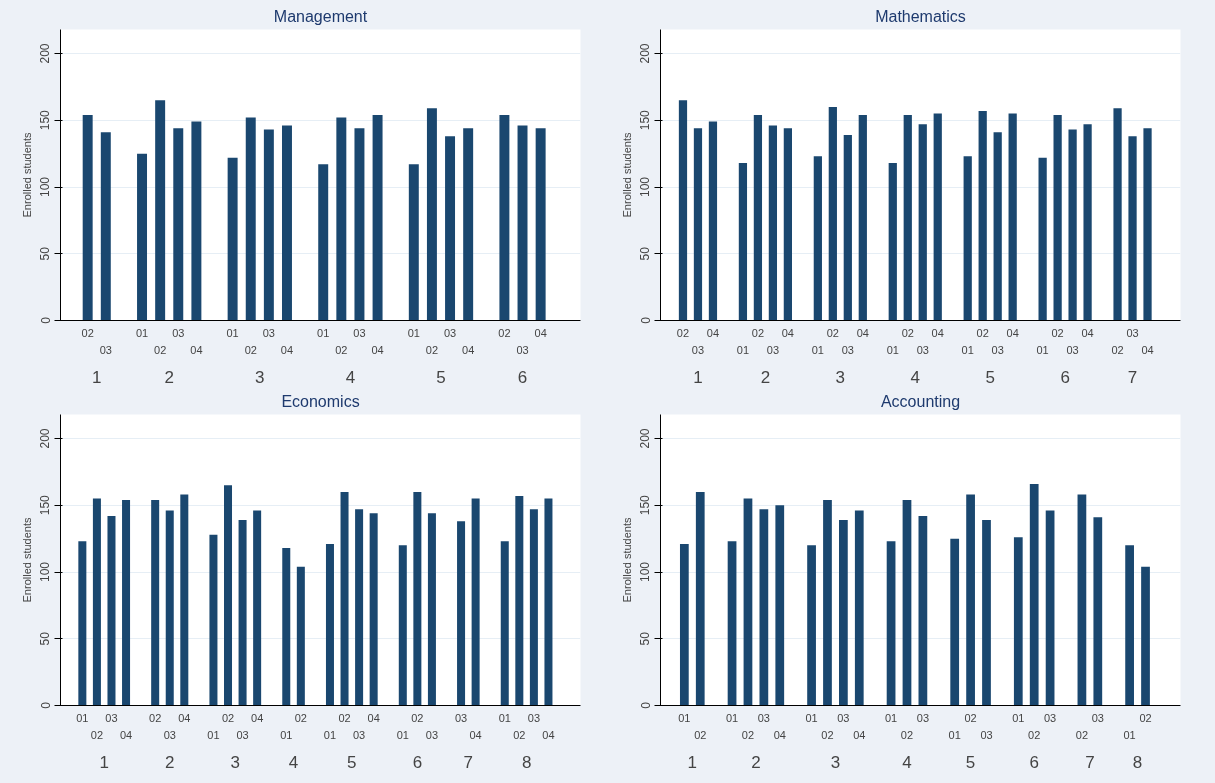 Image resolution: width=1215 pixels, height=783 pixels. Describe the element at coordinates (1137, 762) in the screenshot. I see `text: 8` at that location.